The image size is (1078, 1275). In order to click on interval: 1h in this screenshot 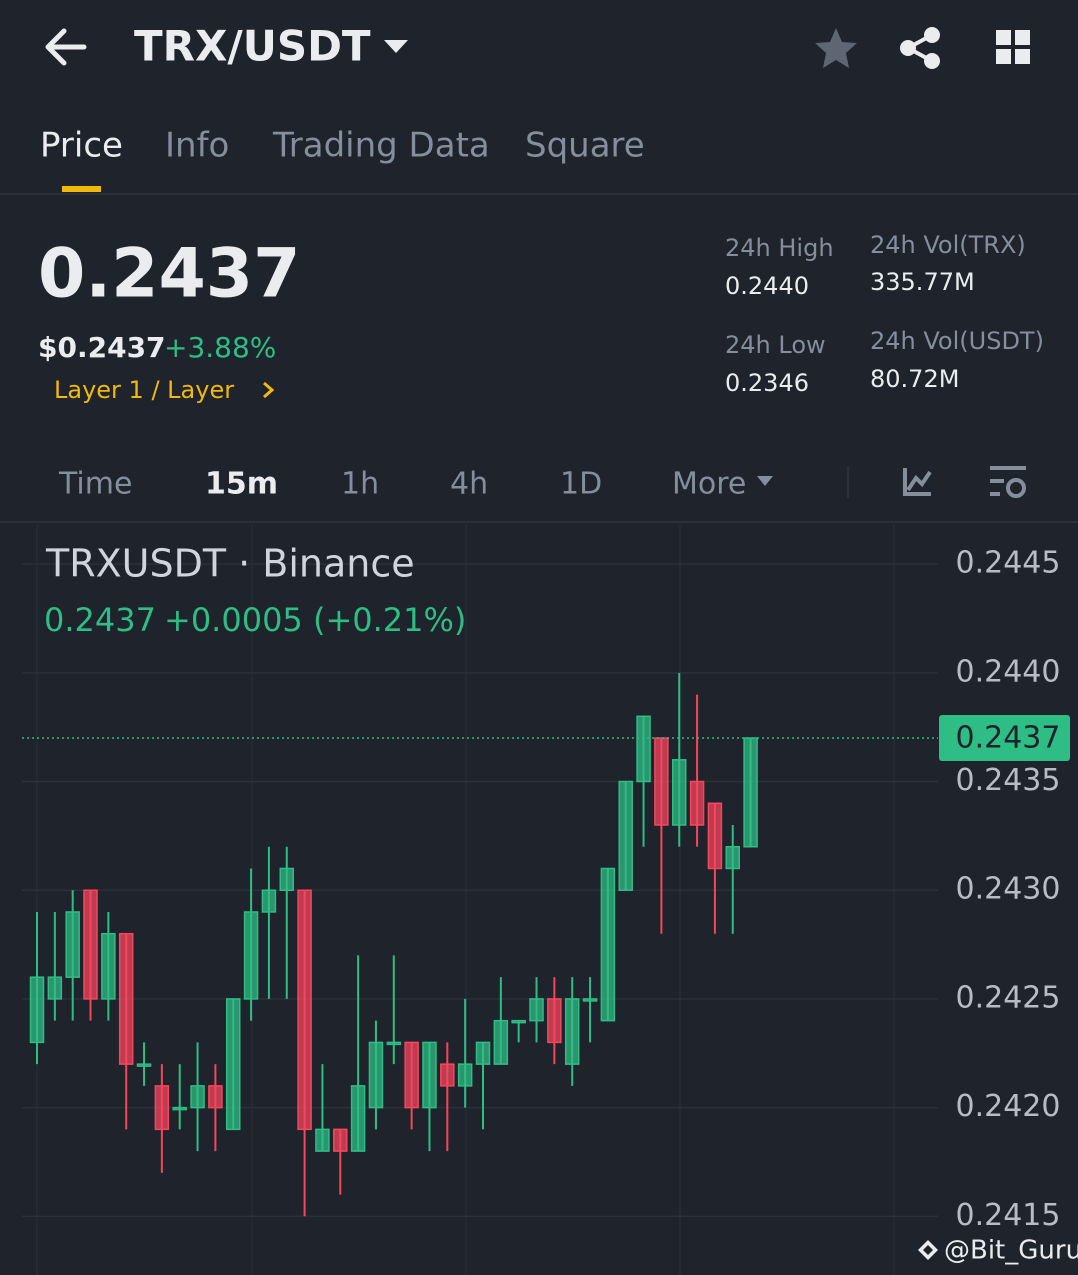, I will do `click(360, 484)`.